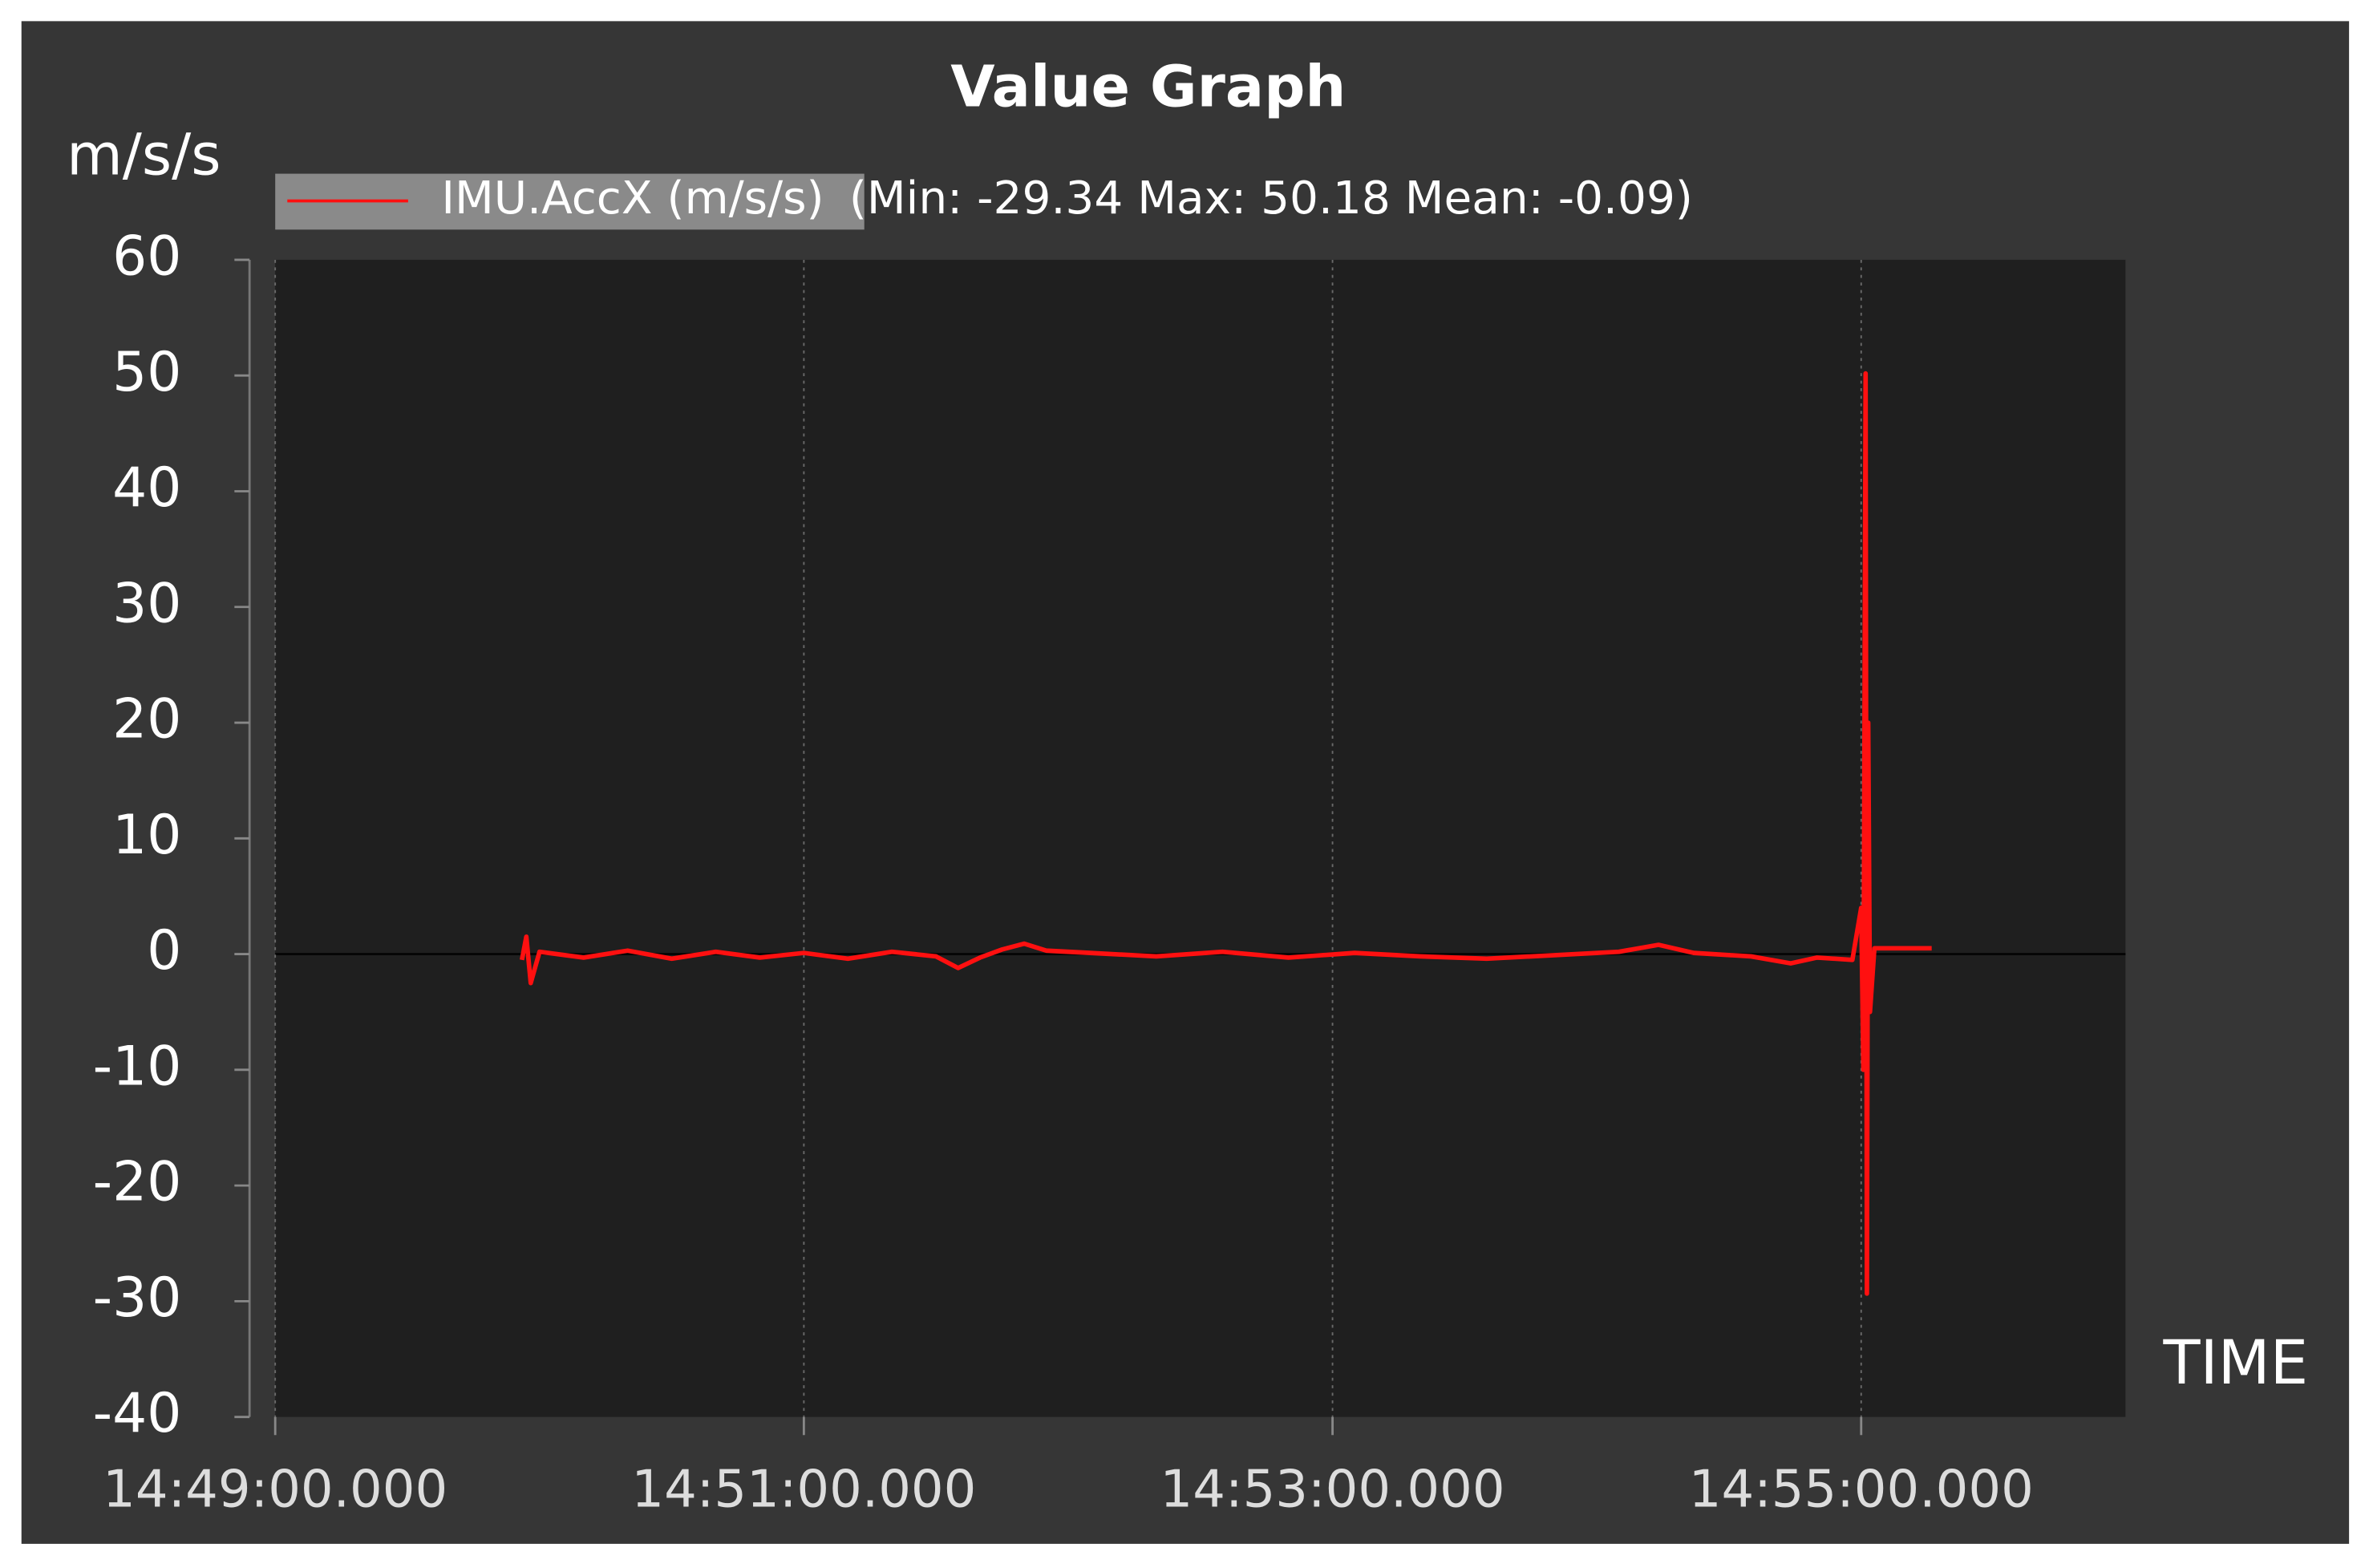  What do you see at coordinates (146, 372) in the screenshot?
I see `y-tick-label: 50` at bounding box center [146, 372].